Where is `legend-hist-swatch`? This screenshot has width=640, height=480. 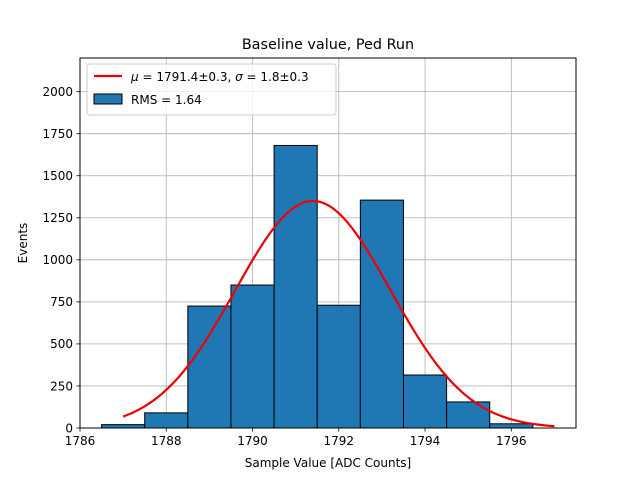 legend-hist-swatch is located at coordinates (108, 99).